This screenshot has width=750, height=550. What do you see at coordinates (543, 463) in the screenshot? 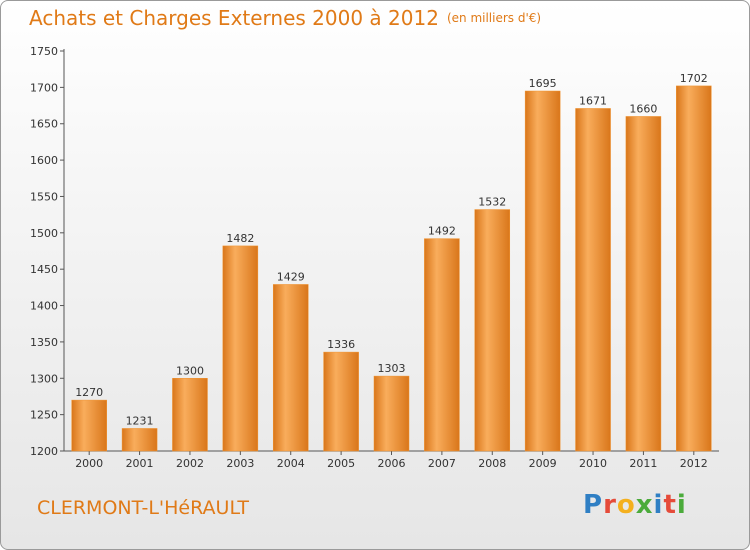
I see `x-tick-label: 2009` at bounding box center [543, 463].